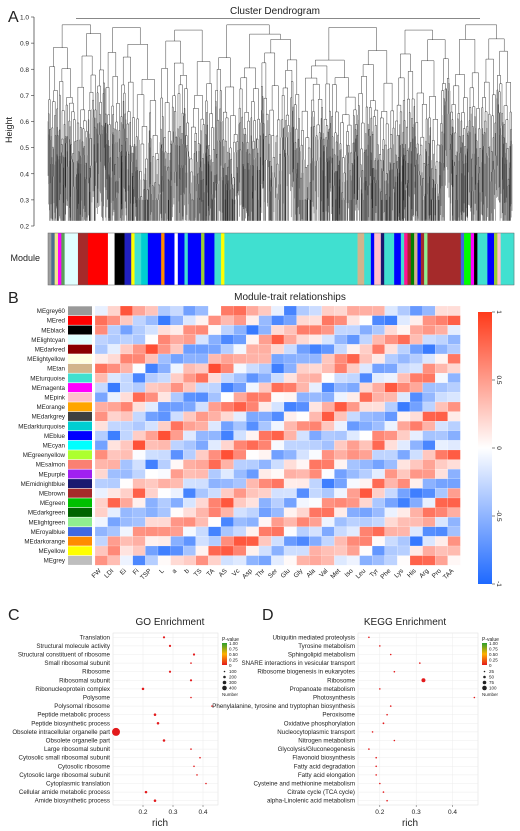 The image size is (520, 831). Describe the element at coordinates (290, 297) in the screenshot. I see `heatmap-title: Module-trait relationships` at that location.